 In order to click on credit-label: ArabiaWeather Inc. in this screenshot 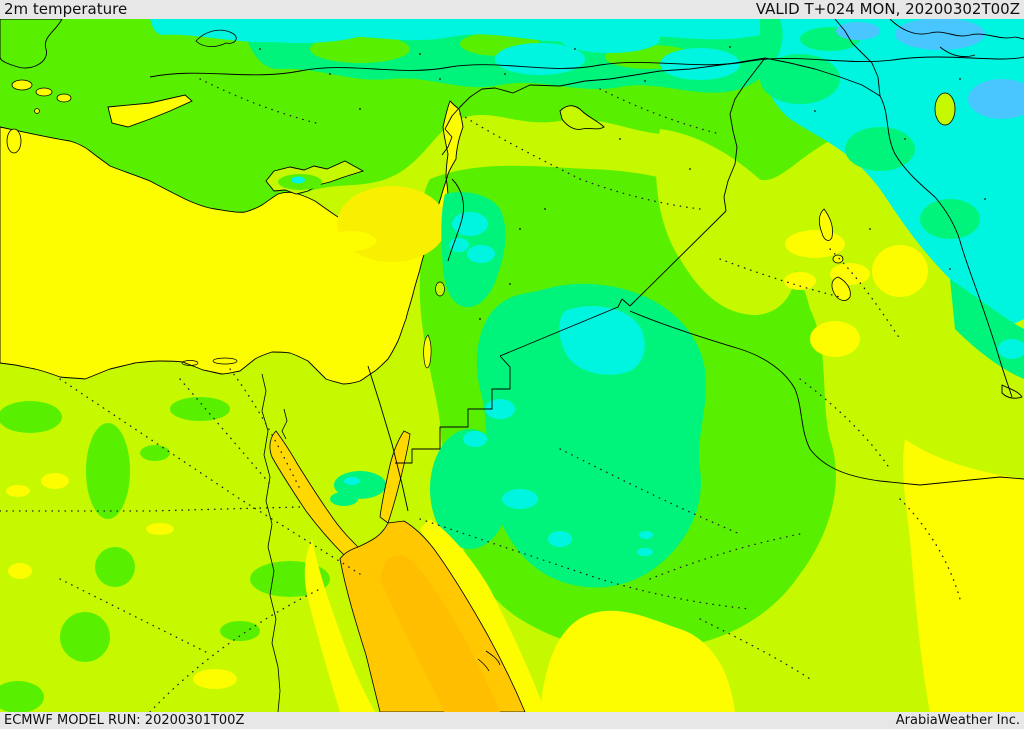, I will do `click(957, 720)`.